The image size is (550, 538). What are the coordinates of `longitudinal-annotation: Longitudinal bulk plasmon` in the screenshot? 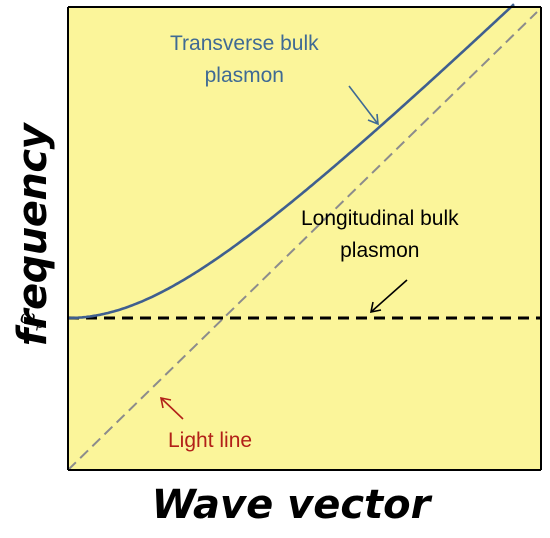 It's located at (380, 235).